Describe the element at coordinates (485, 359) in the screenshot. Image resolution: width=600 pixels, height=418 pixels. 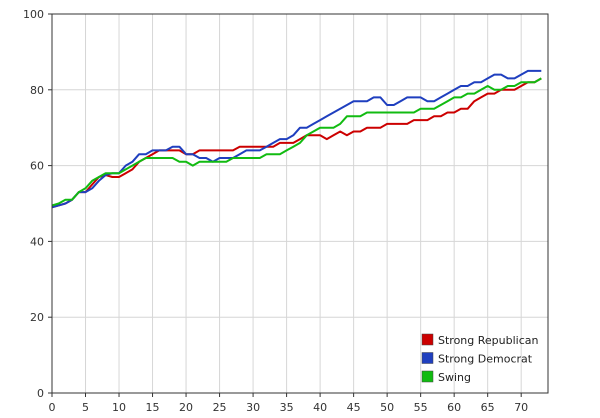
I see `legend-label: Strong Democrat` at that location.